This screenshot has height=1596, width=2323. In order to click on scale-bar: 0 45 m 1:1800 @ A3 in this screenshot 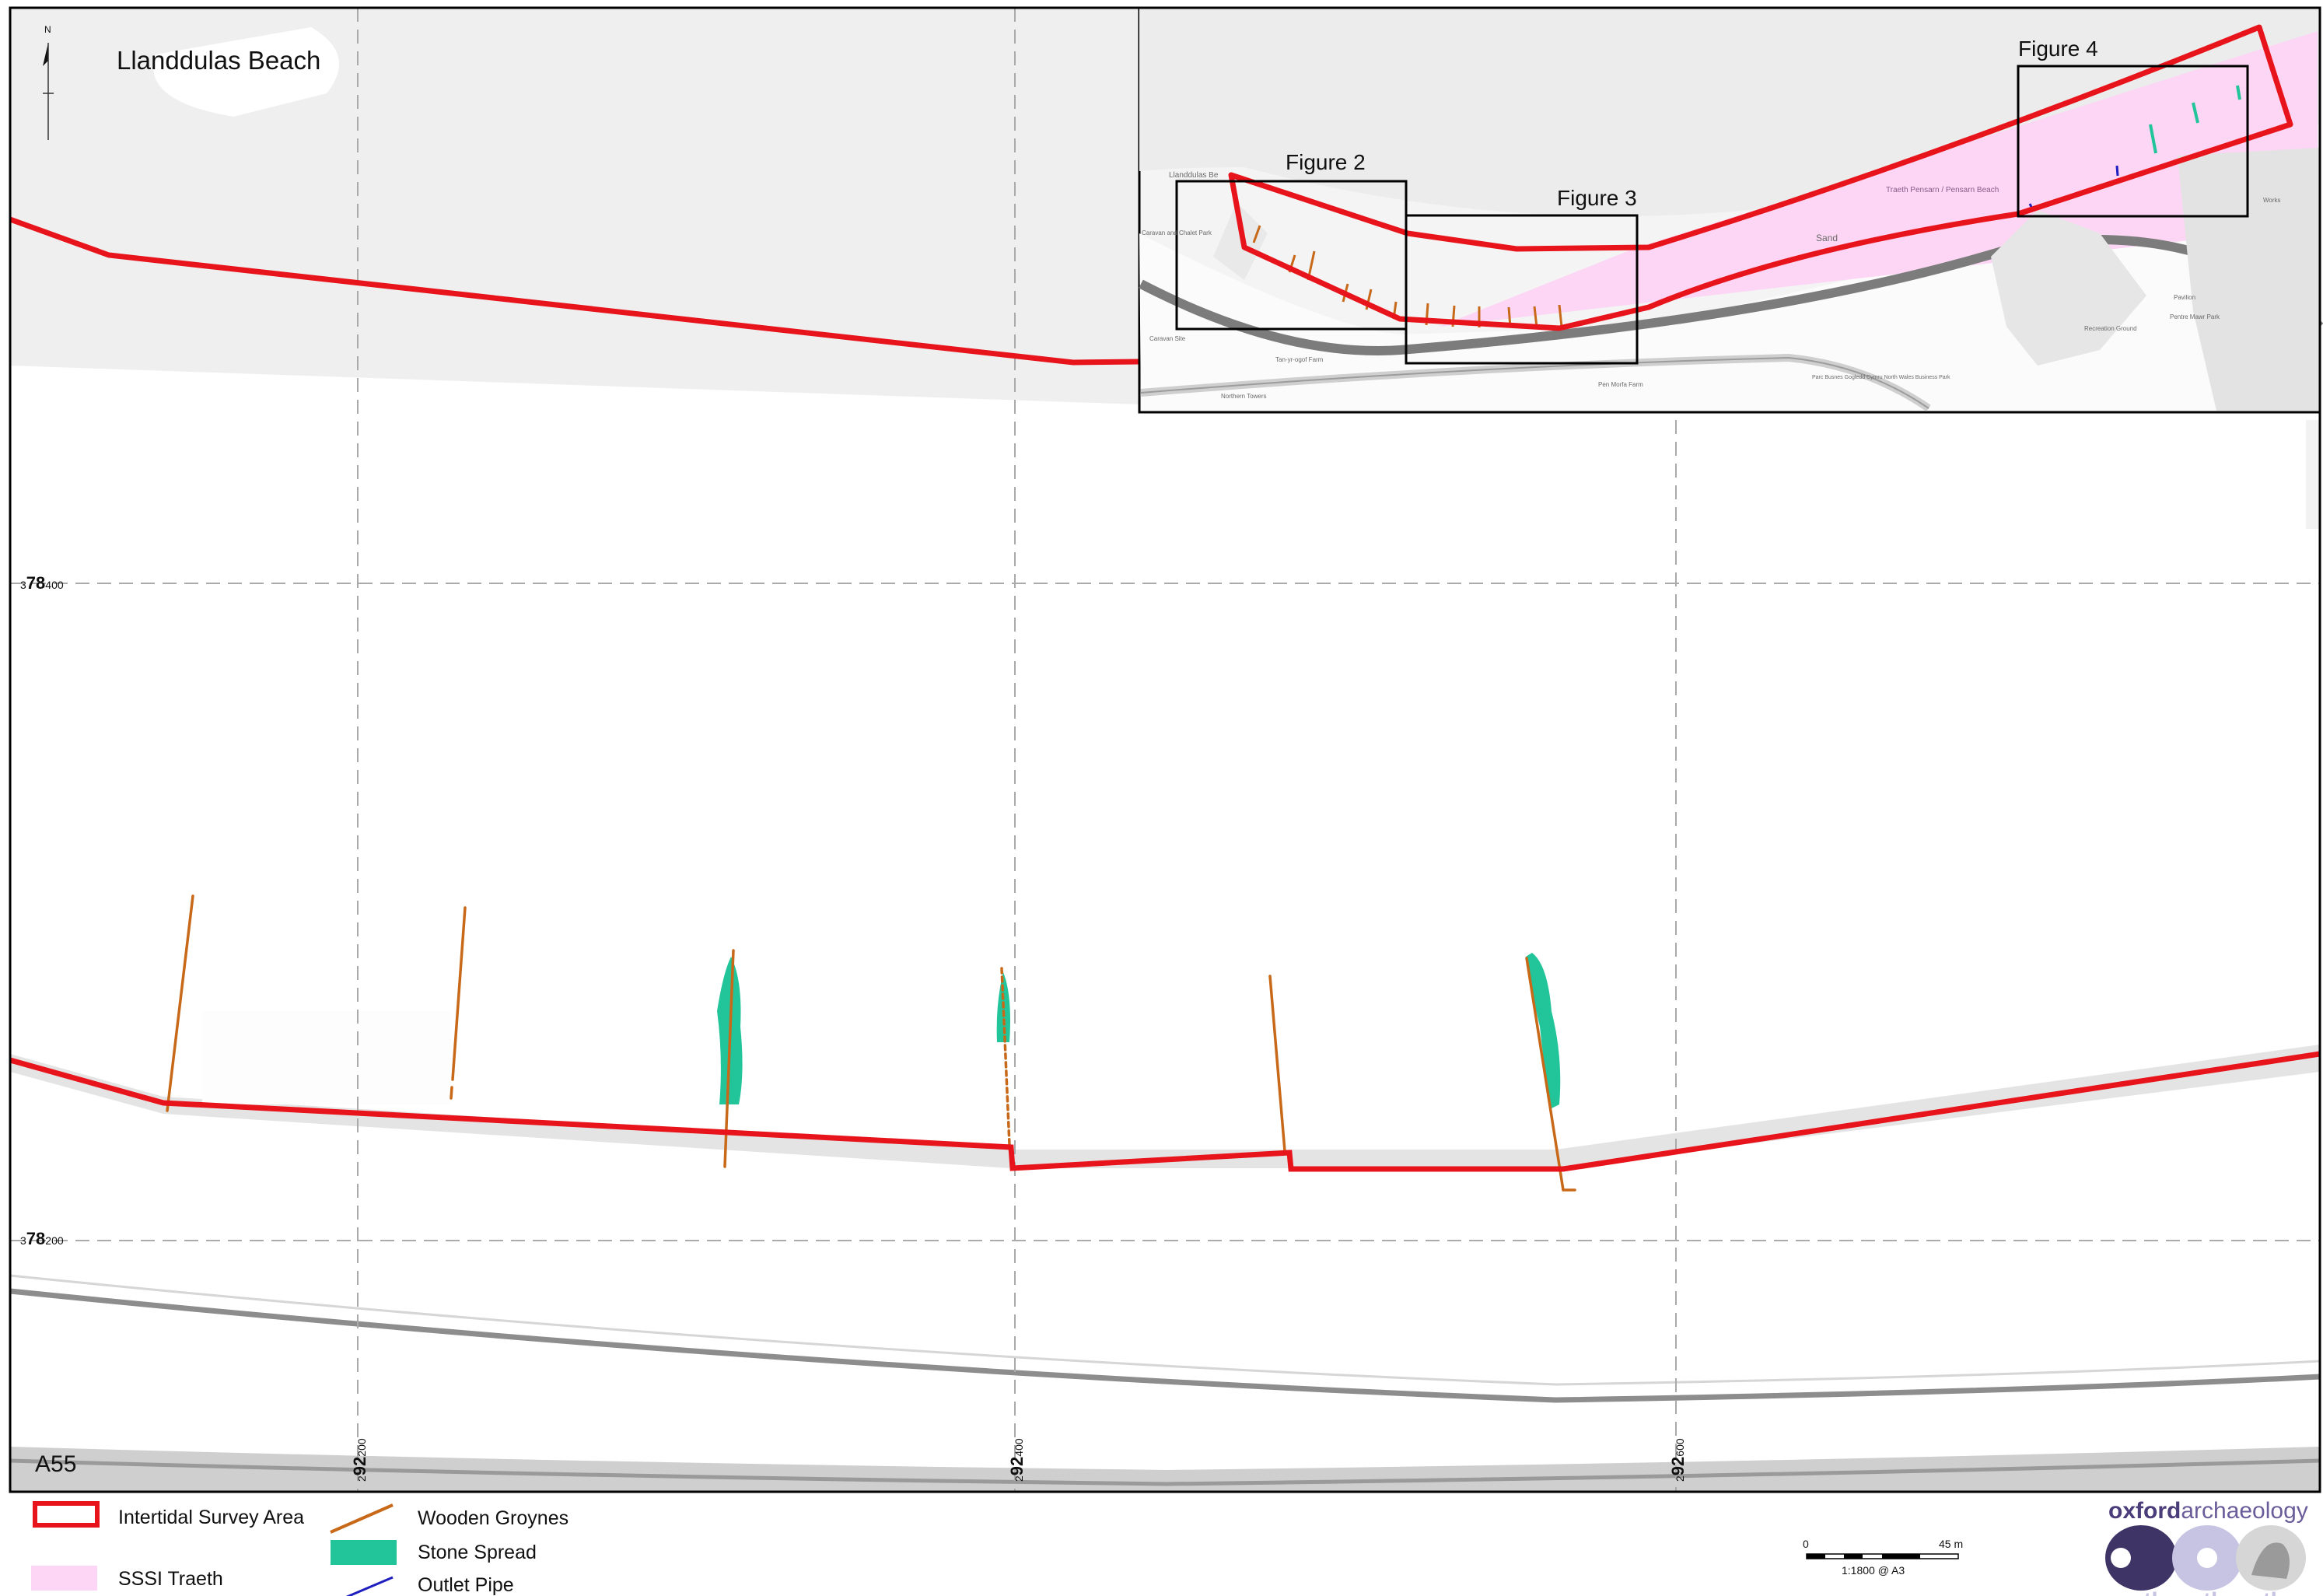, I will do `click(1883, 1558)`.